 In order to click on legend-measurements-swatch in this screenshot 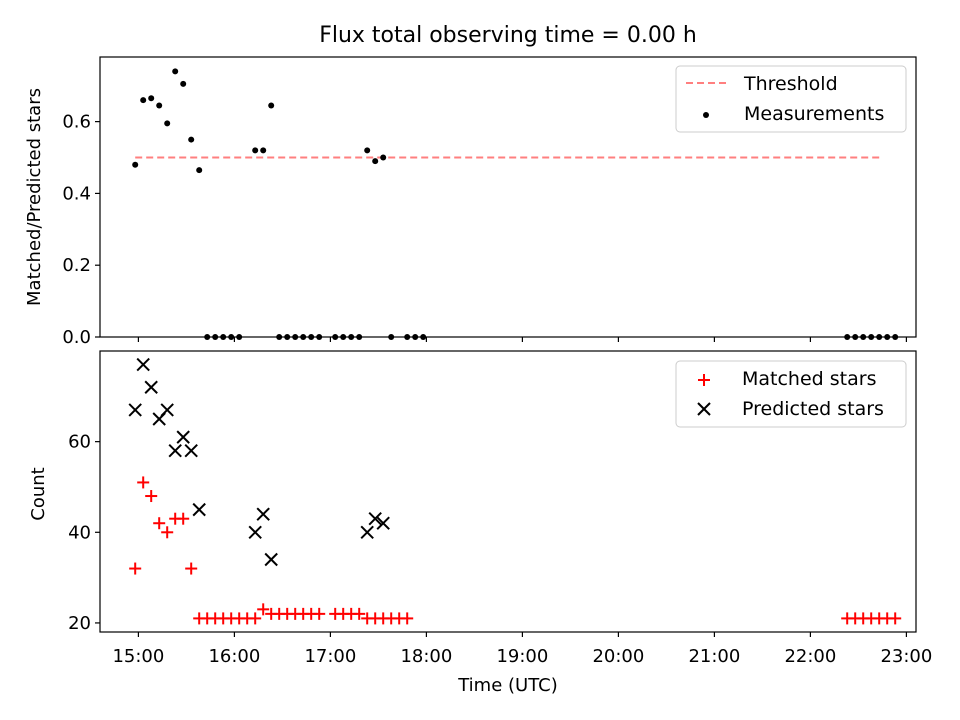, I will do `click(706, 115)`.